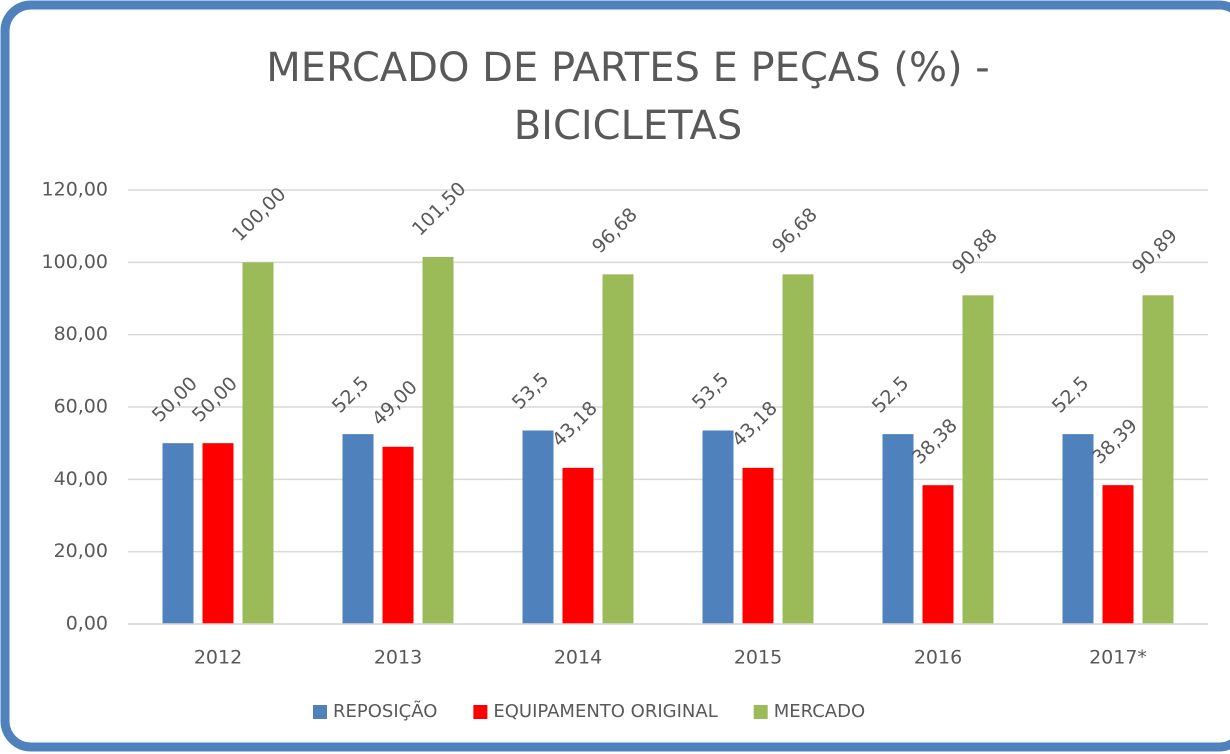 This screenshot has height=754, width=1230. Describe the element at coordinates (81, 551) in the screenshot. I see `y-tick-label: 20,00` at that location.